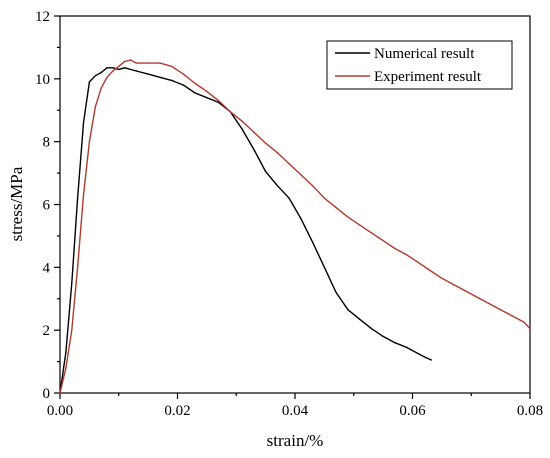  What do you see at coordinates (295, 440) in the screenshot?
I see `x-axis-title: strain/%` at bounding box center [295, 440].